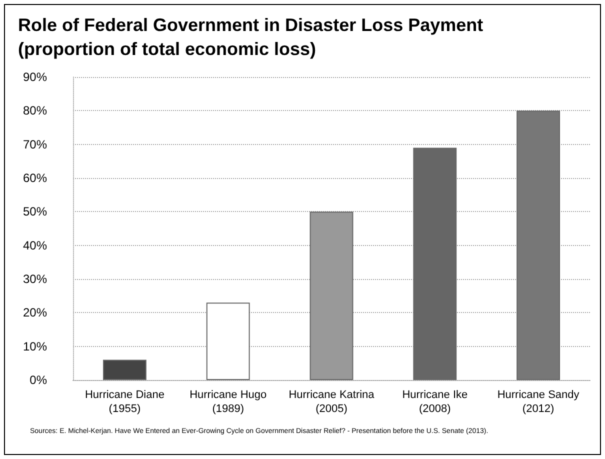 Image resolution: width=605 pixels, height=459 pixels. Describe the element at coordinates (35, 346) in the screenshot. I see `y-tick-label: 10%` at that location.